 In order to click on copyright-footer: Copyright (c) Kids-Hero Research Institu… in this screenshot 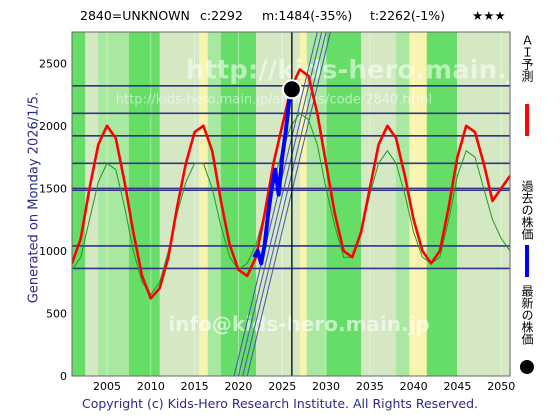, I will do `click(280, 403)`.